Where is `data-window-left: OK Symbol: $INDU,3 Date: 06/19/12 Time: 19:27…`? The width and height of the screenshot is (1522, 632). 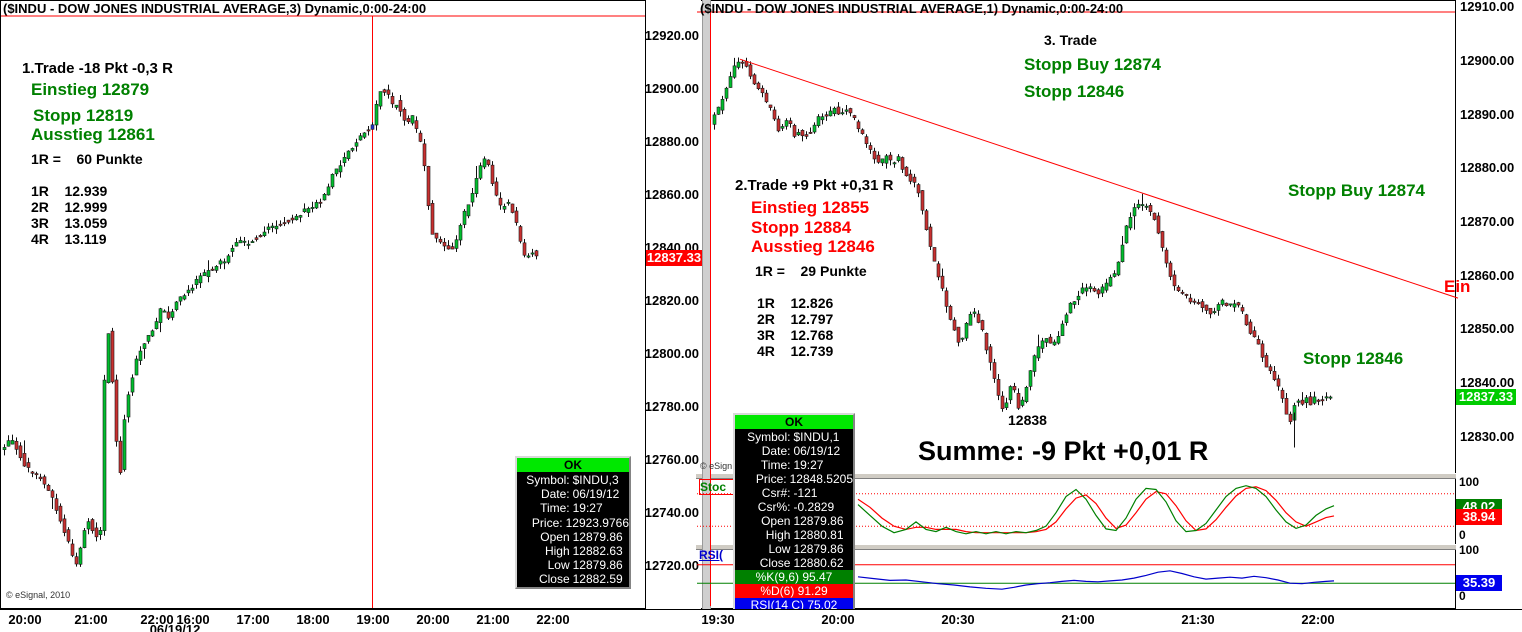 data-window-left: OK Symbol: $INDU,3 Date: 06/19/12 Time: 19:27… is located at coordinates (573, 522).